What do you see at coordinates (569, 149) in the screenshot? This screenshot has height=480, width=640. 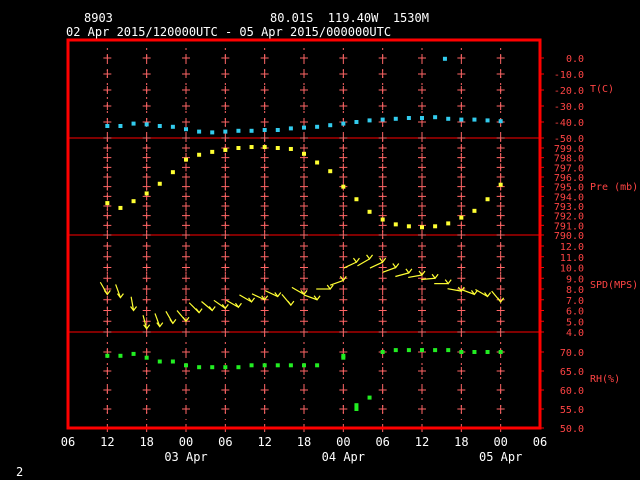 I see `y-tick-label: 799.0` at bounding box center [569, 149].